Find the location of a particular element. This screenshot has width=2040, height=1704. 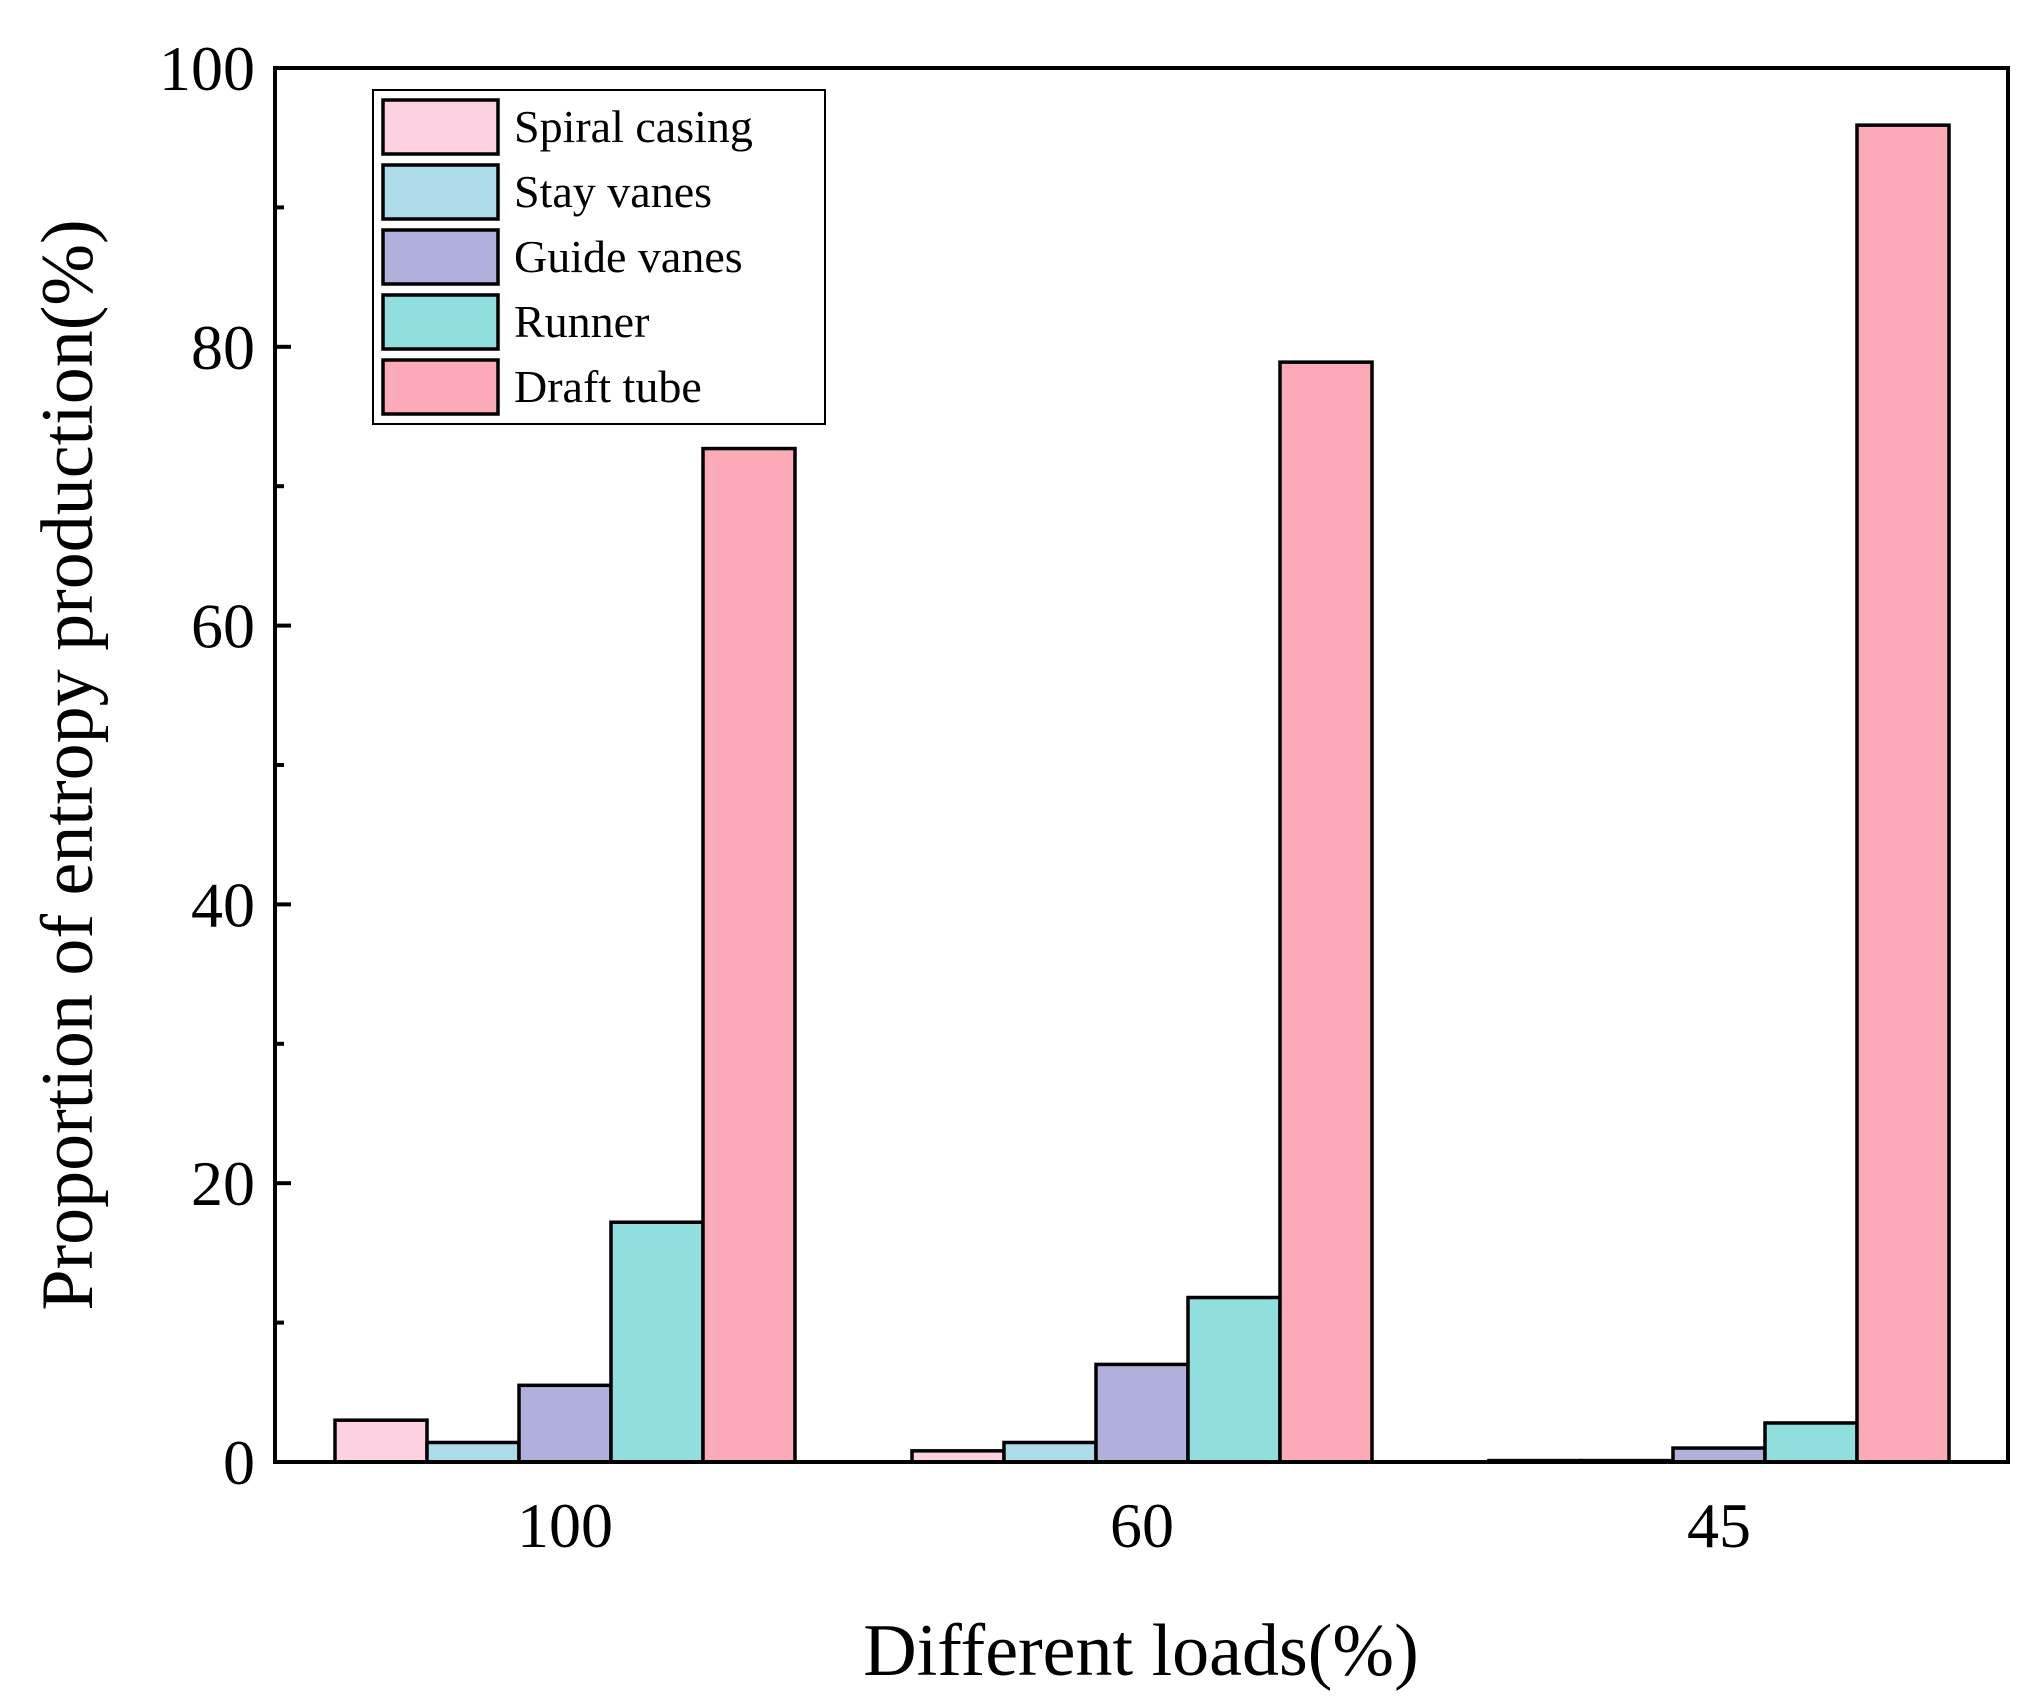

x-axis: 100 60 45 is located at coordinates (1134, 1525).